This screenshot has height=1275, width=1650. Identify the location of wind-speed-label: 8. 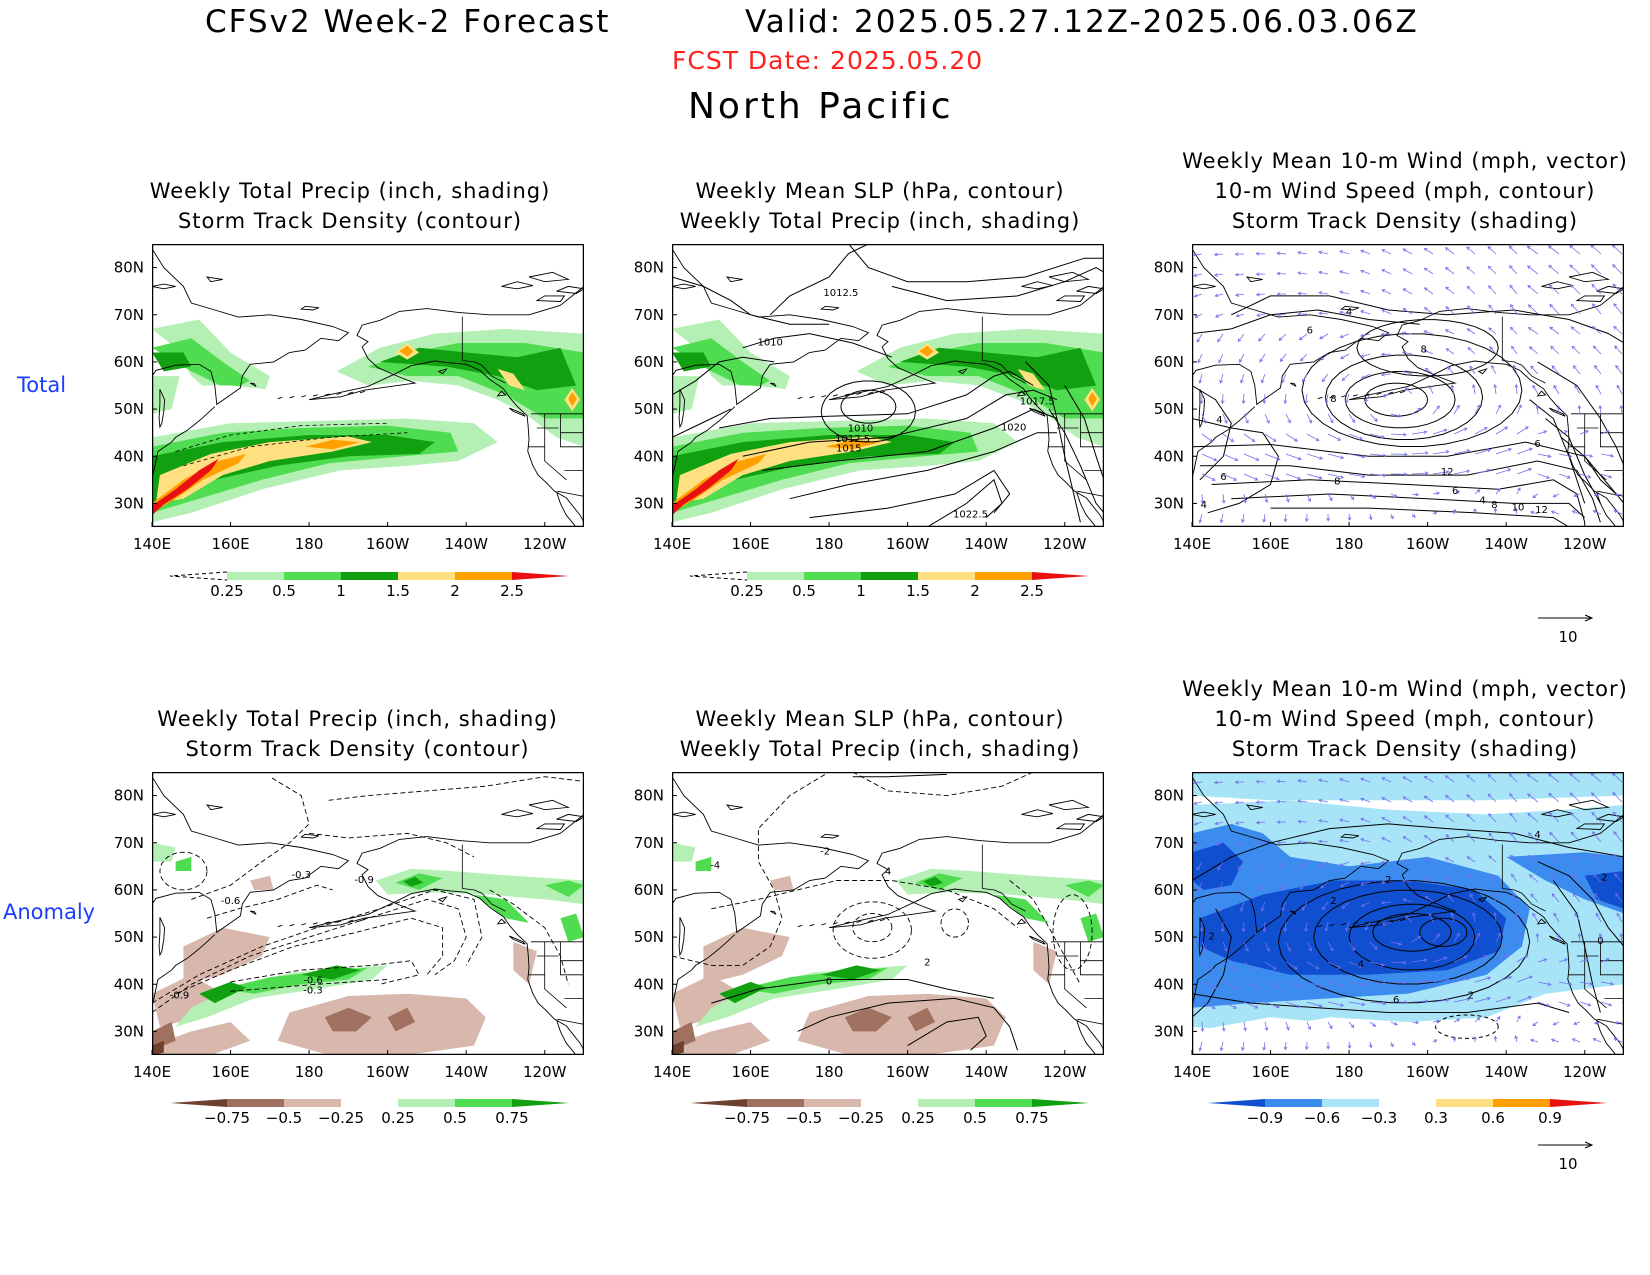
(1333, 399).